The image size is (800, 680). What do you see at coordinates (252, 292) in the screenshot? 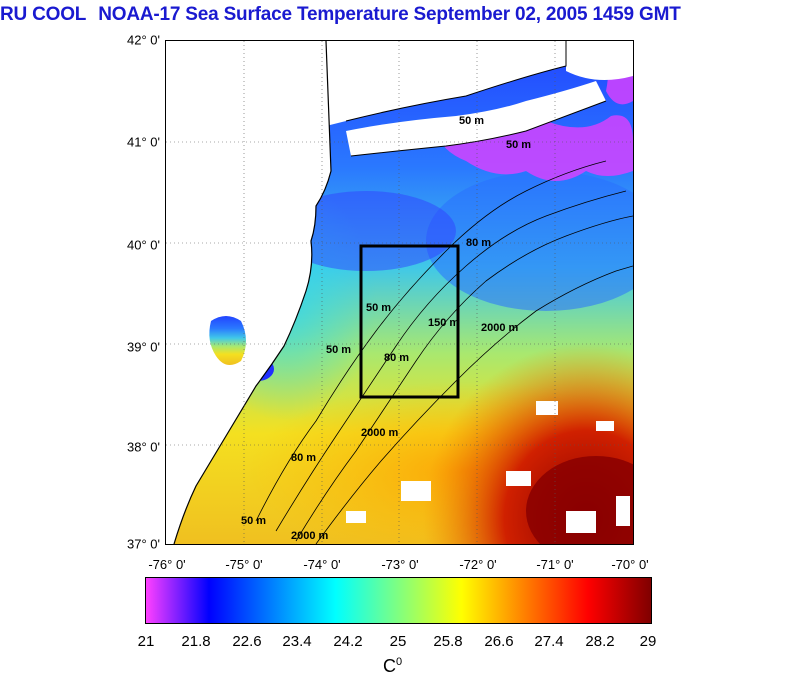
I see `coastline` at bounding box center [252, 292].